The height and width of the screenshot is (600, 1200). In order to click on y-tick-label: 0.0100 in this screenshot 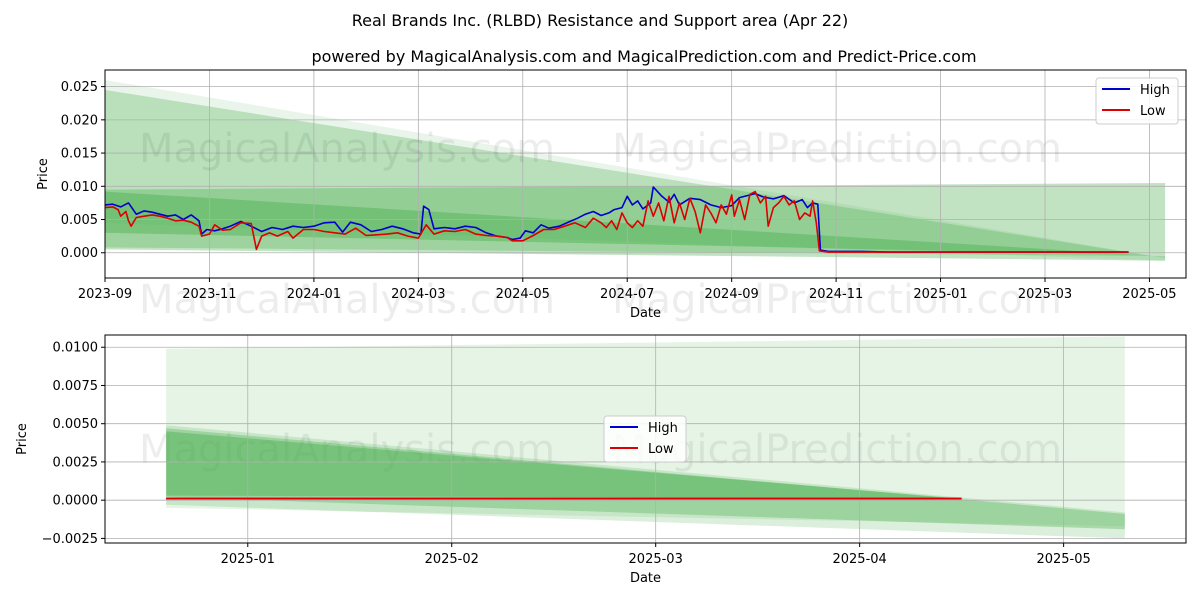, I will do `click(76, 348)`.